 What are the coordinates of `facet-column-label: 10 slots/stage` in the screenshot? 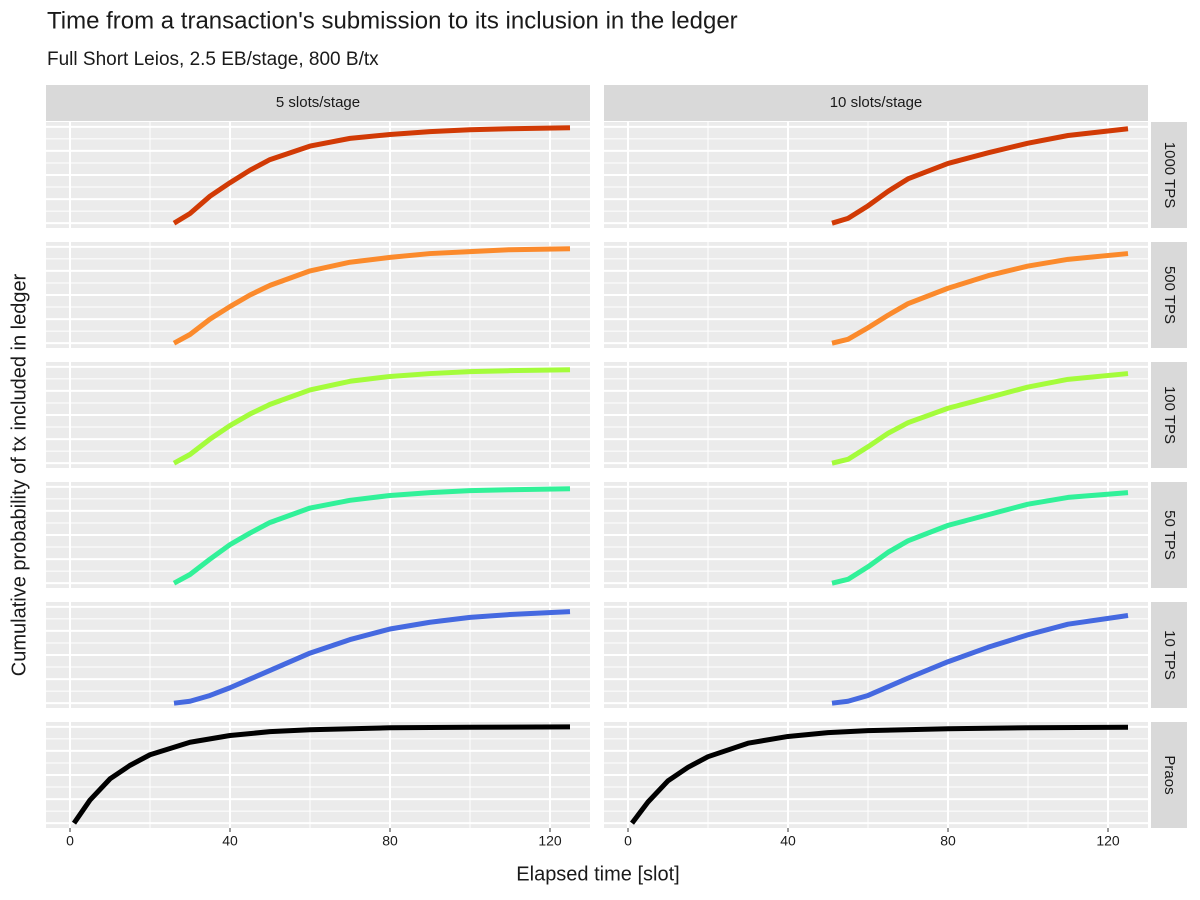 It's located at (876, 102).